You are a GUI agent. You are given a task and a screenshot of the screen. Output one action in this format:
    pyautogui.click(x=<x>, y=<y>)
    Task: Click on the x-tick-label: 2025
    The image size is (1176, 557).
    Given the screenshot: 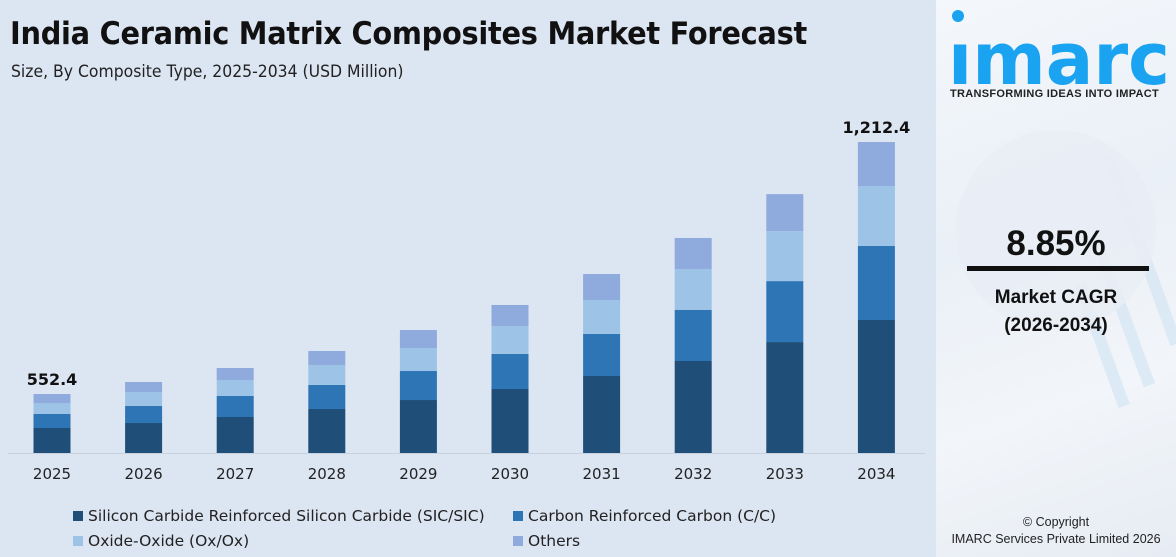 What is the action you would take?
    pyautogui.click(x=52, y=474)
    